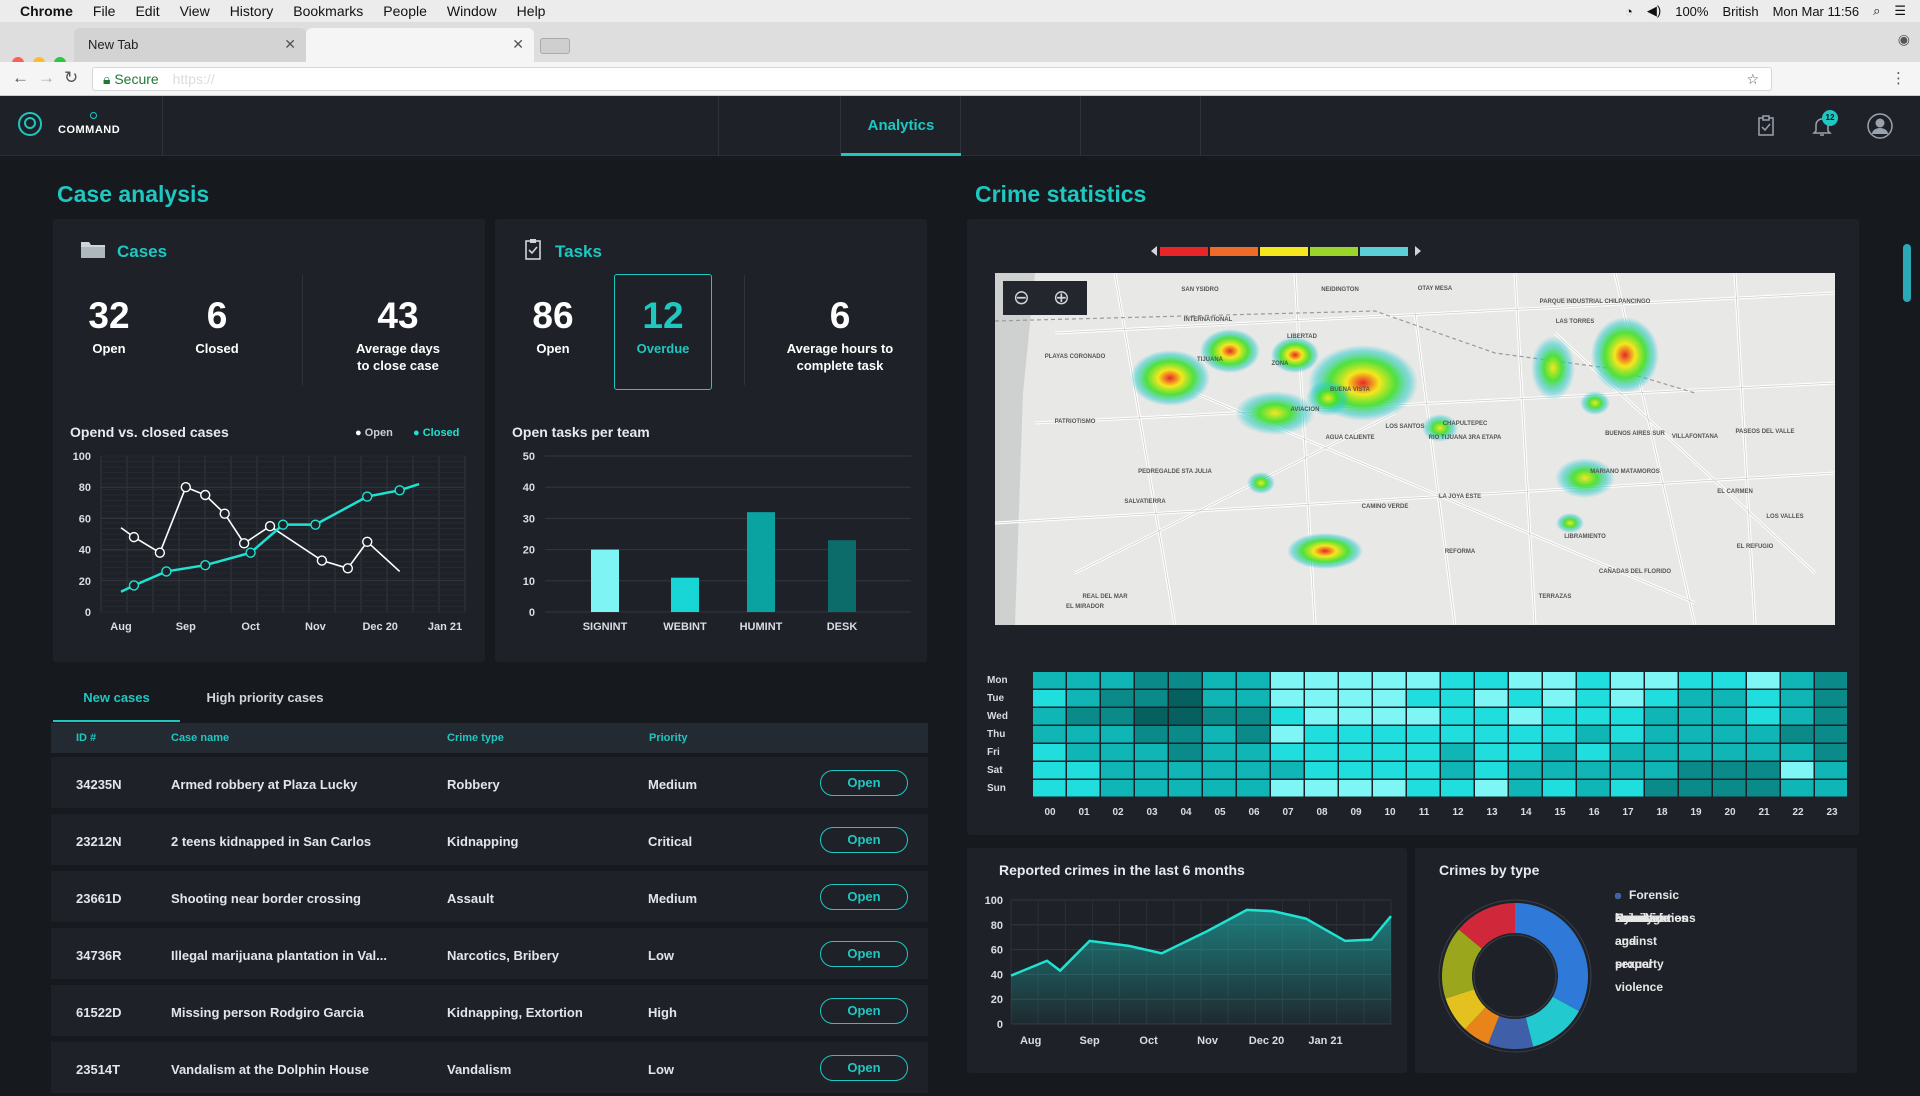 The height and width of the screenshot is (1096, 1920). What do you see at coordinates (932, 79) in the screenshot?
I see `address-bar: 🔒︎ Secure https:// ☆` at bounding box center [932, 79].